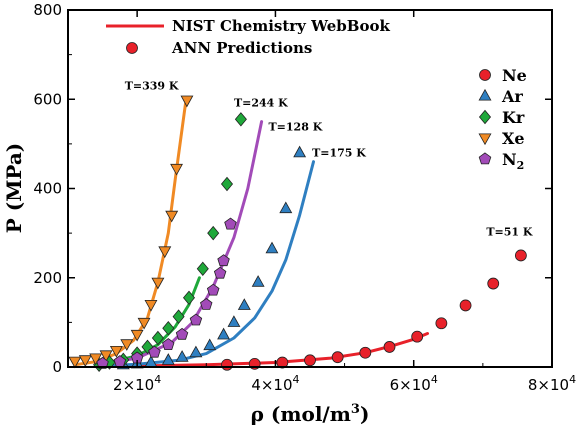 Image resolution: width=580 pixels, height=429 pixels. I want to click on legend-top: NIST Chemistry WebBook ANN Predictions, so click(248, 37).